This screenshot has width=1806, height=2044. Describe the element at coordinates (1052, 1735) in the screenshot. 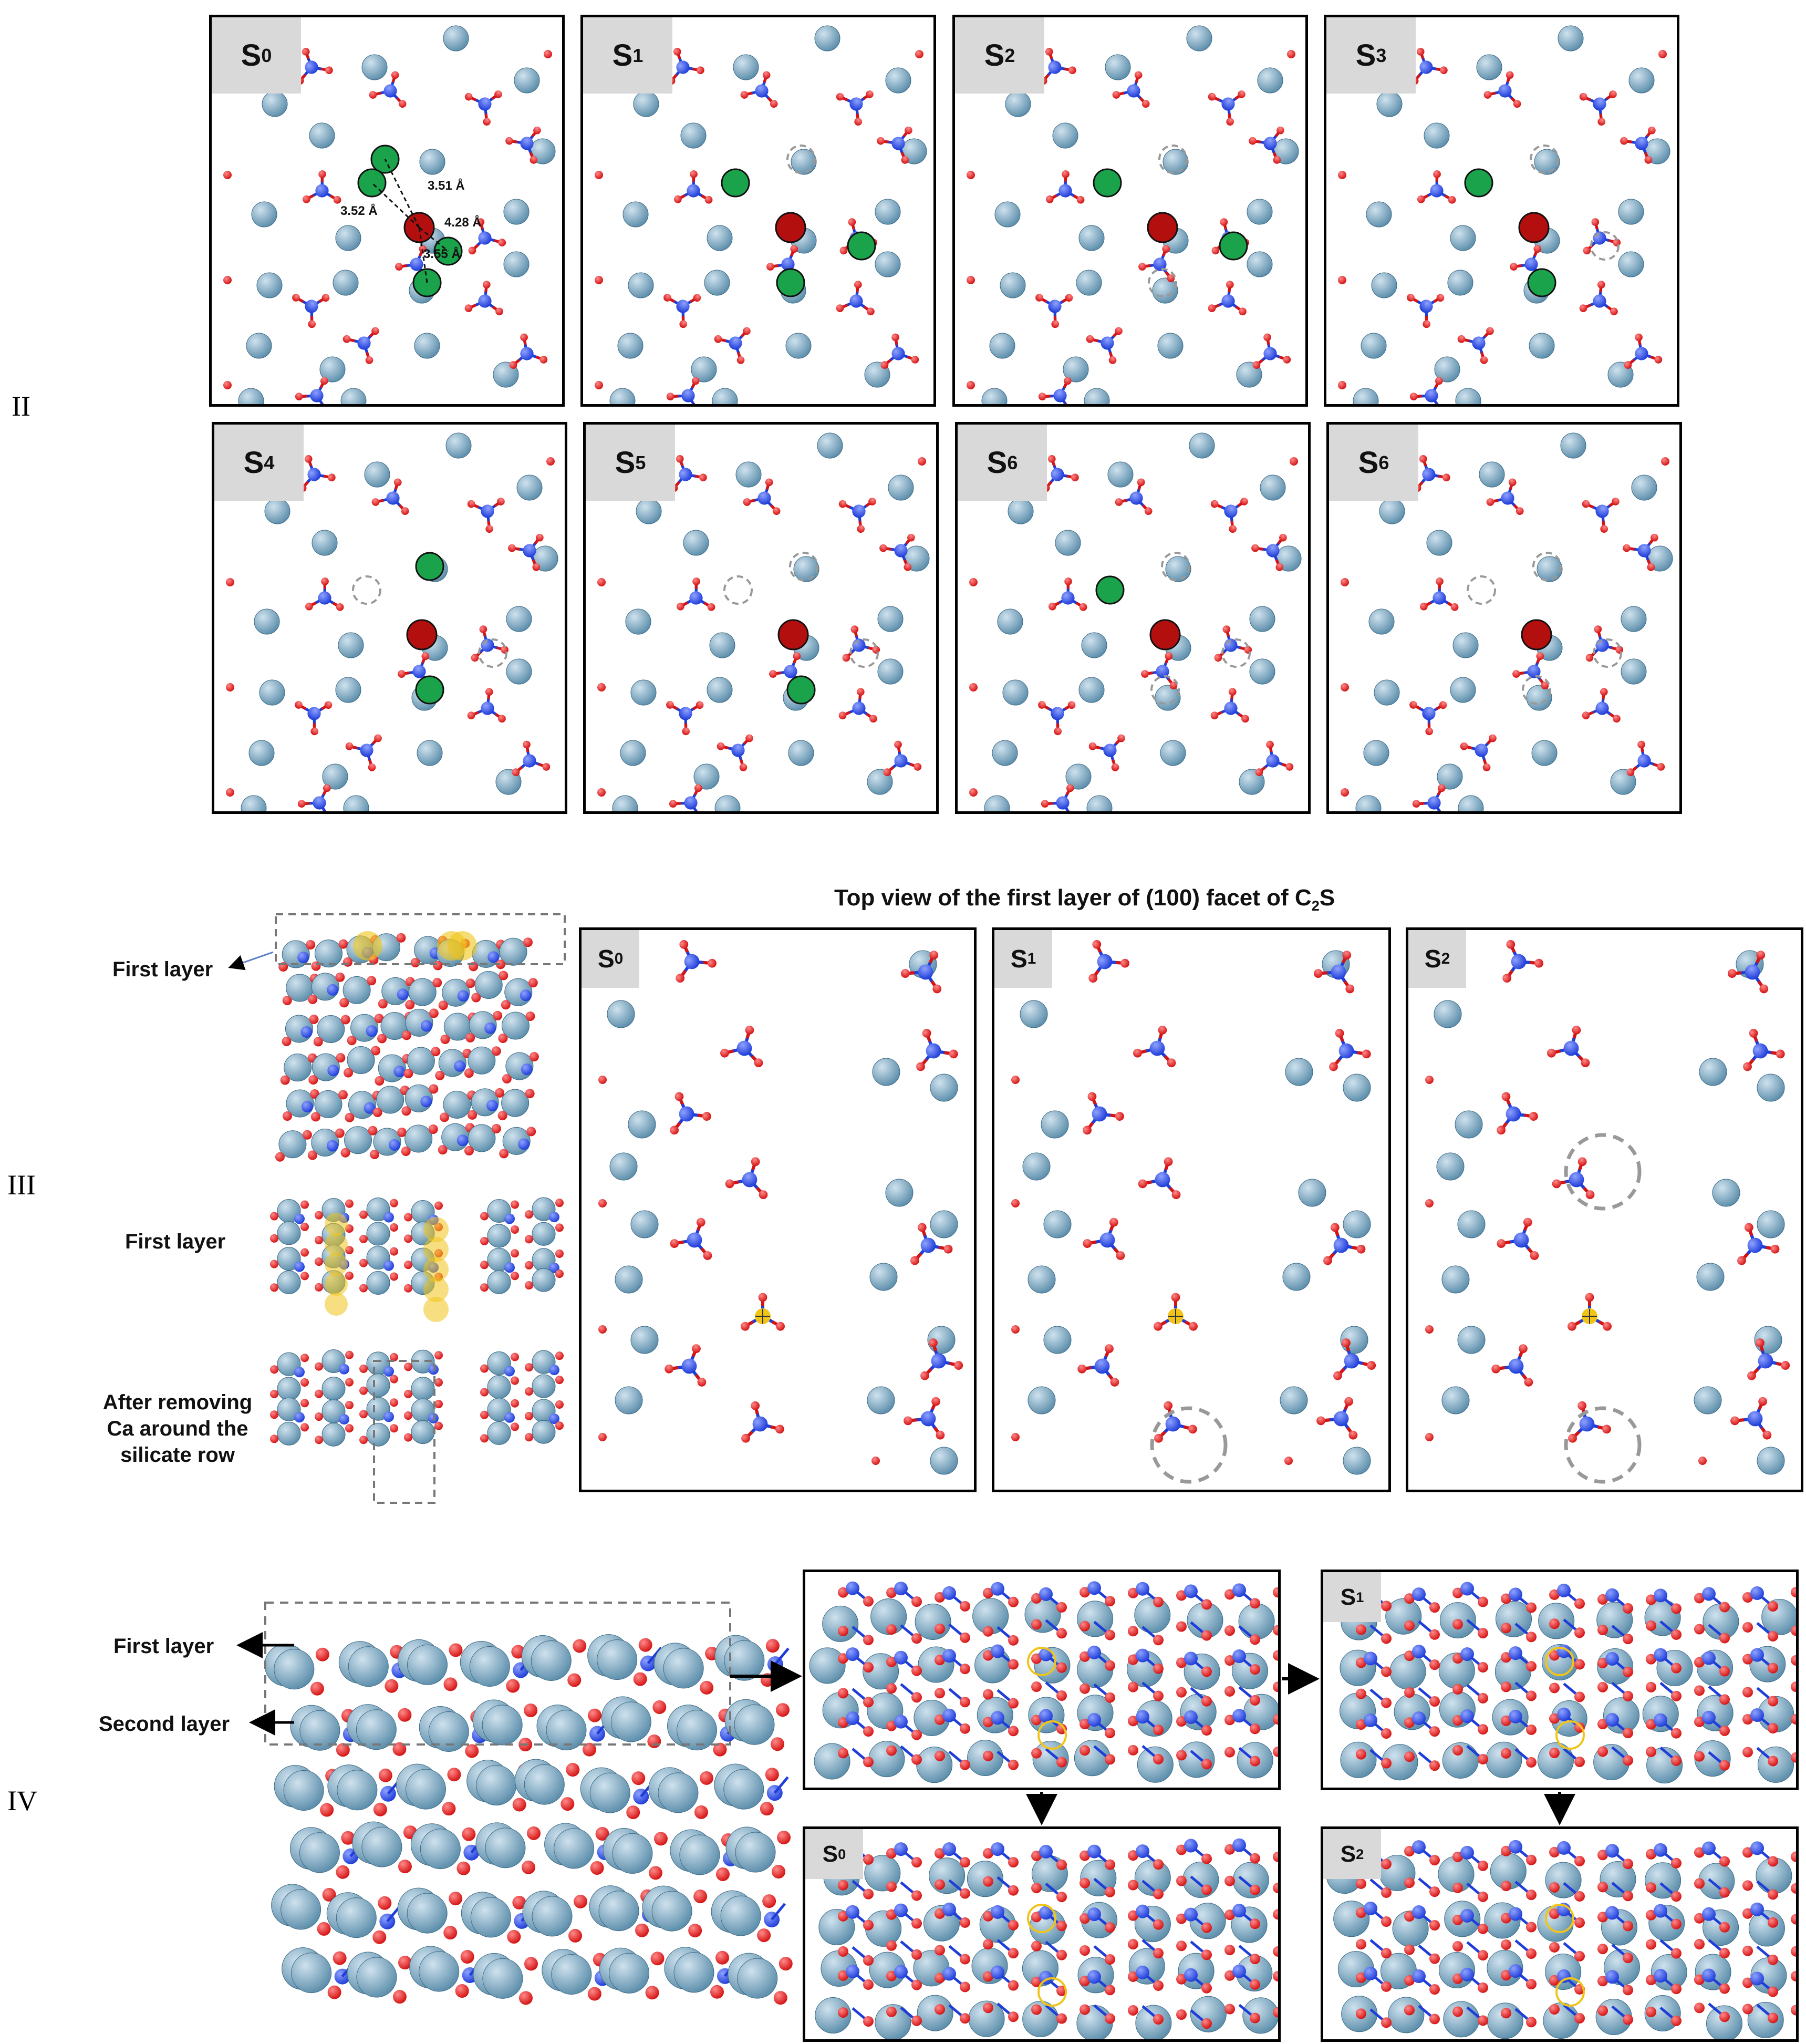

I see `highlighted-ca` at that location.